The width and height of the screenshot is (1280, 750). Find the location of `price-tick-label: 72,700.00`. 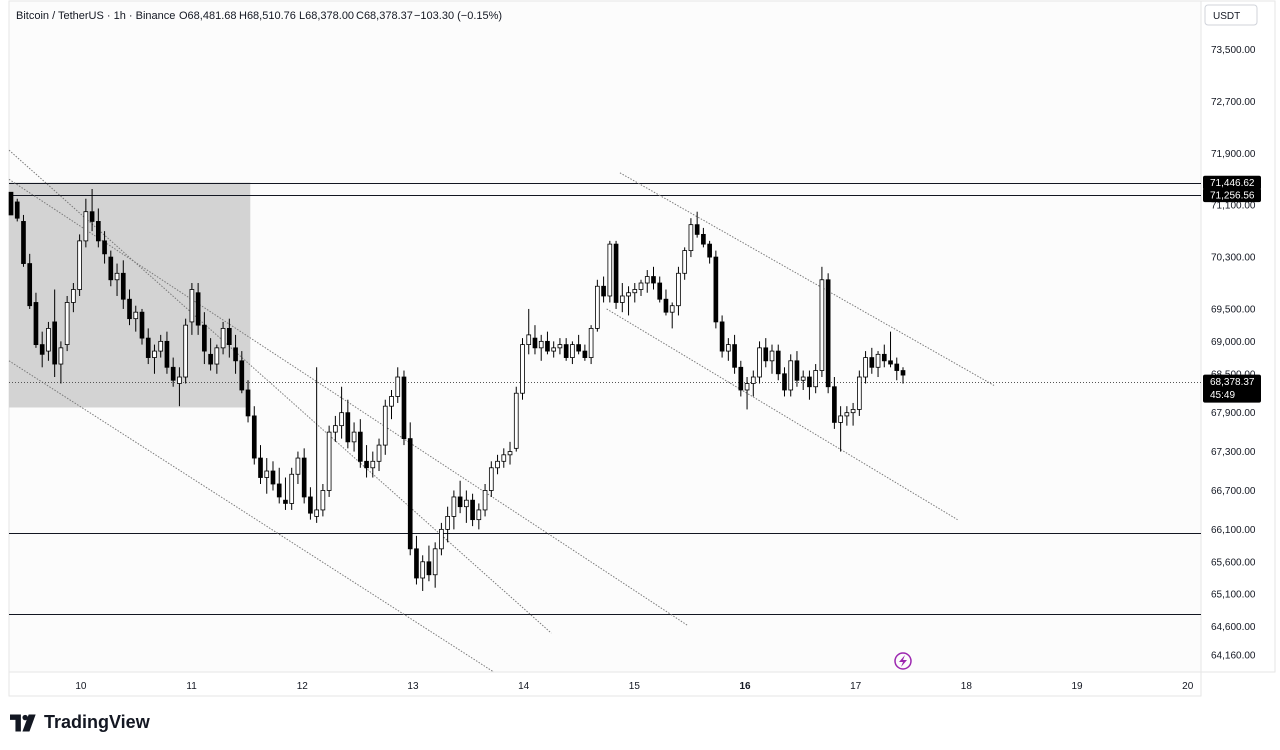

price-tick-label: 72,700.00 is located at coordinates (1233, 102).